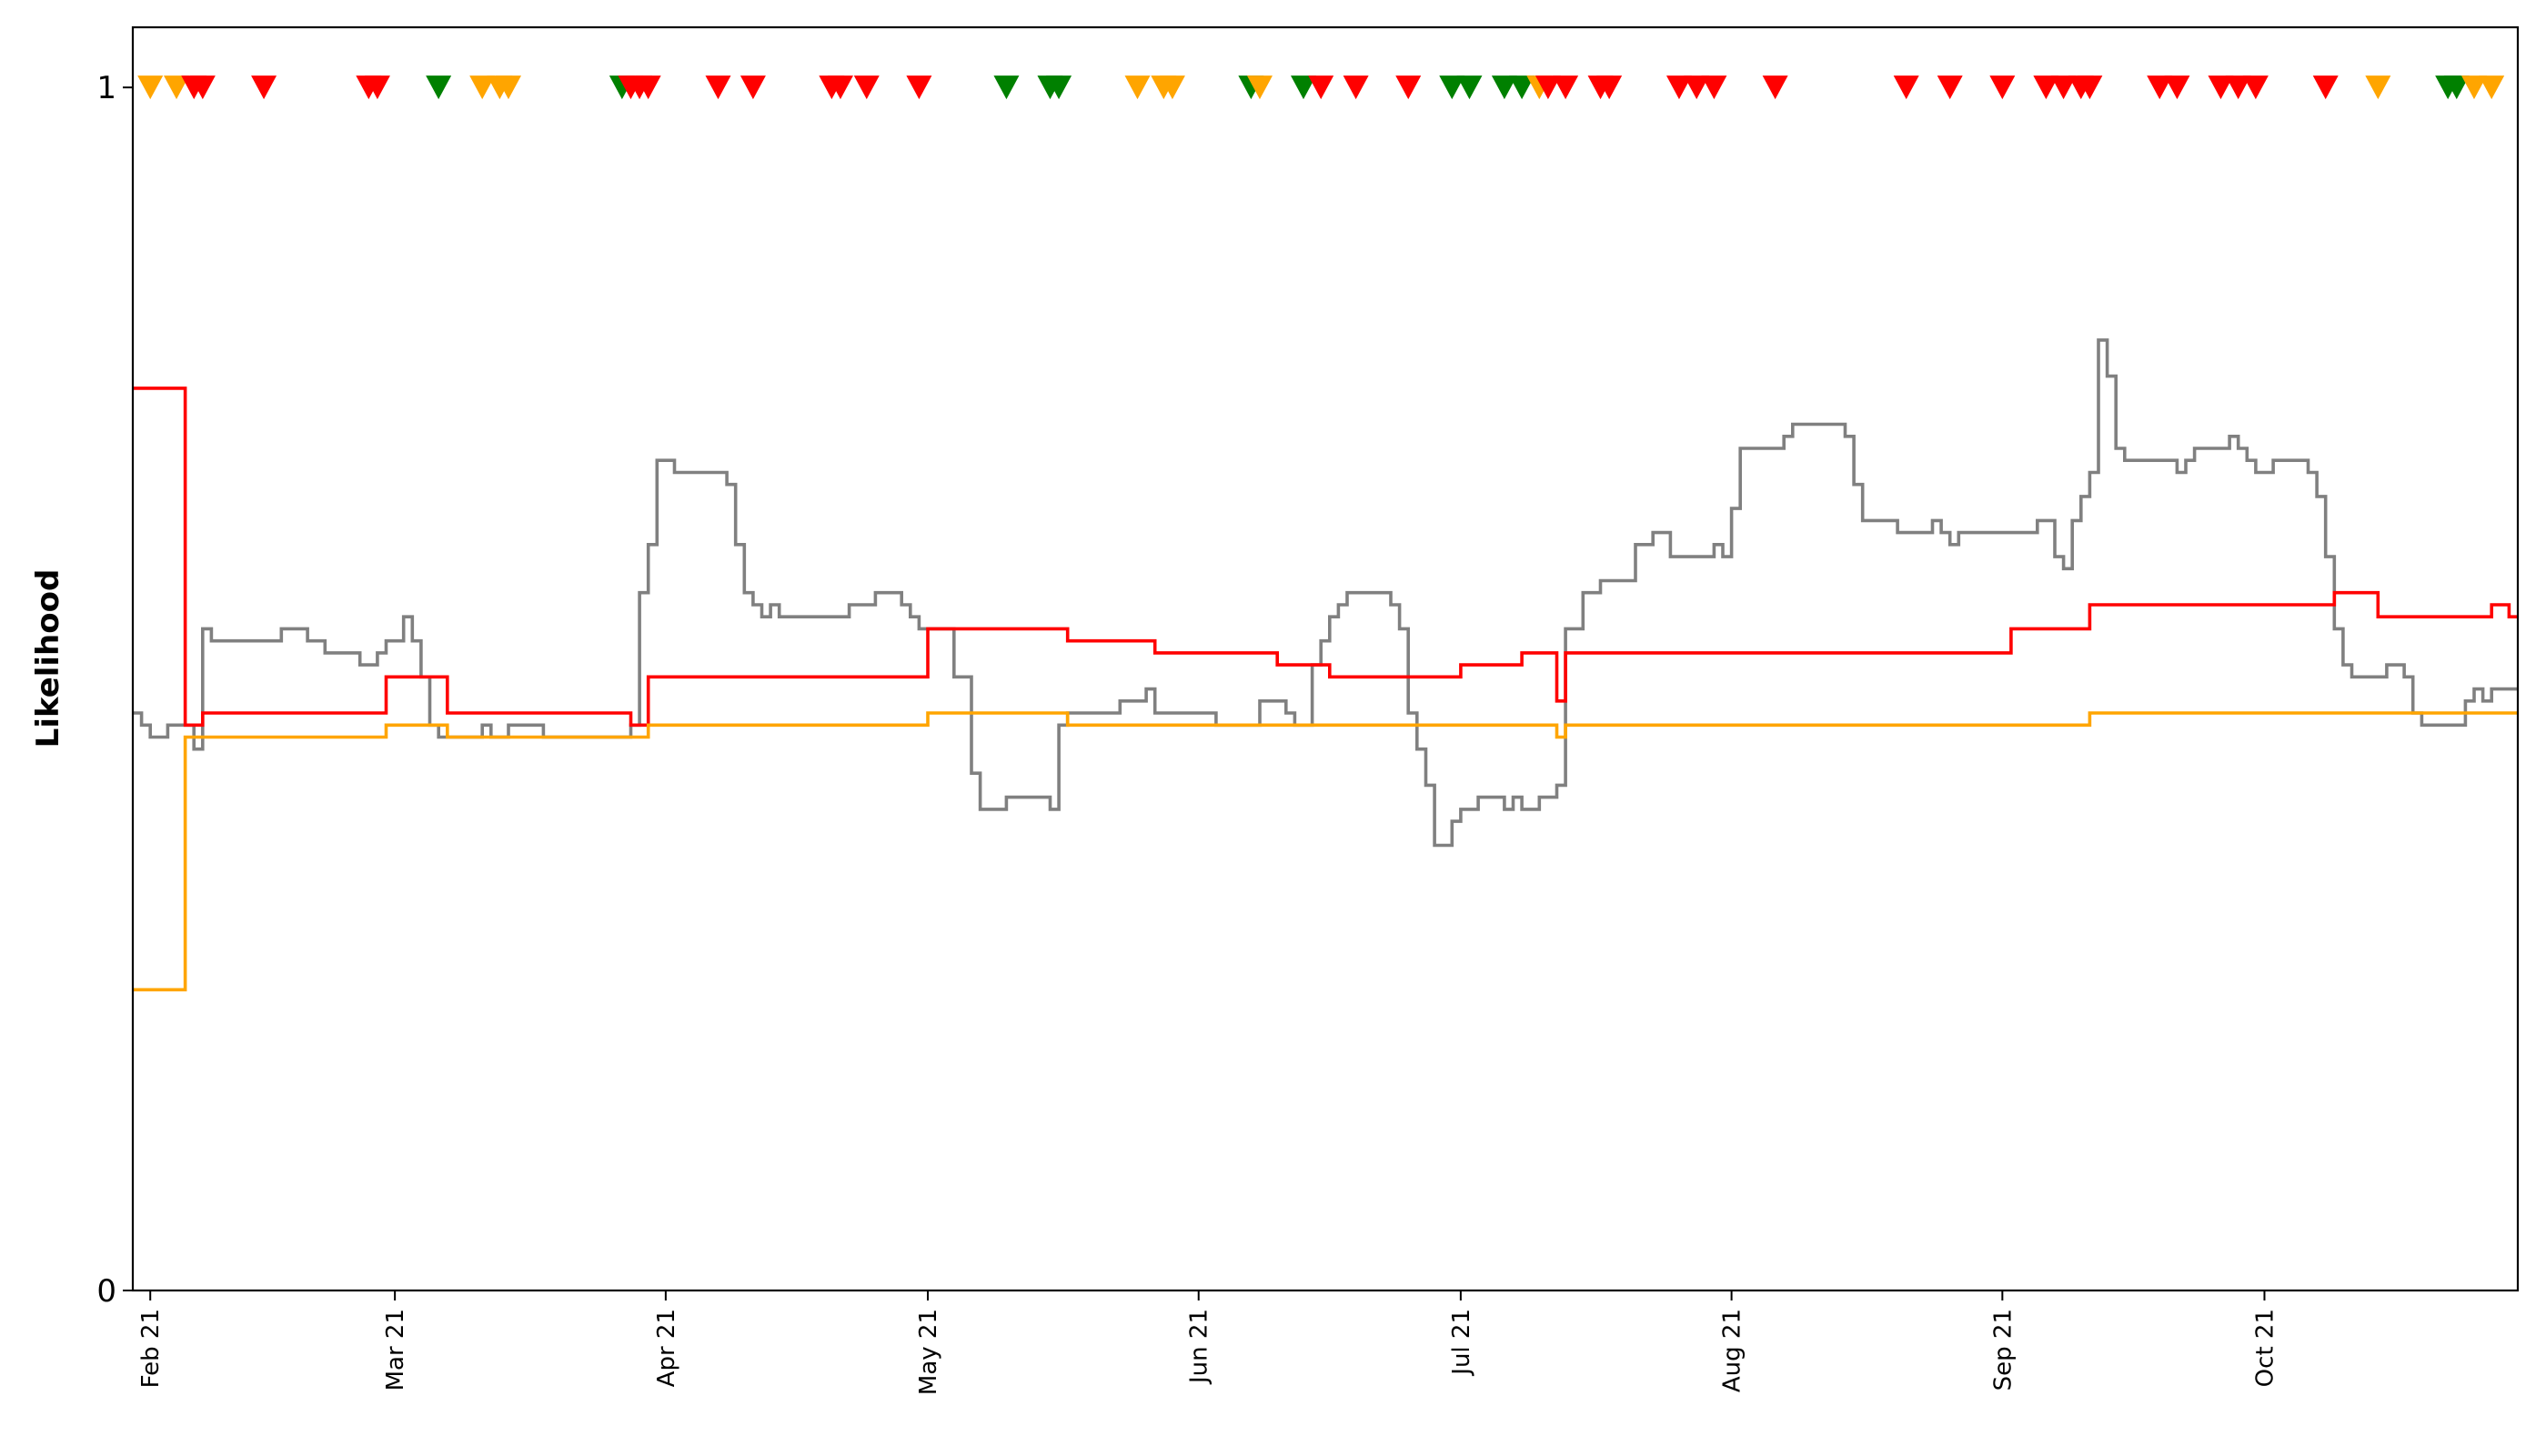  Describe the element at coordinates (2003, 1350) in the screenshot. I see `x-tick-label: Sep 21` at that location.